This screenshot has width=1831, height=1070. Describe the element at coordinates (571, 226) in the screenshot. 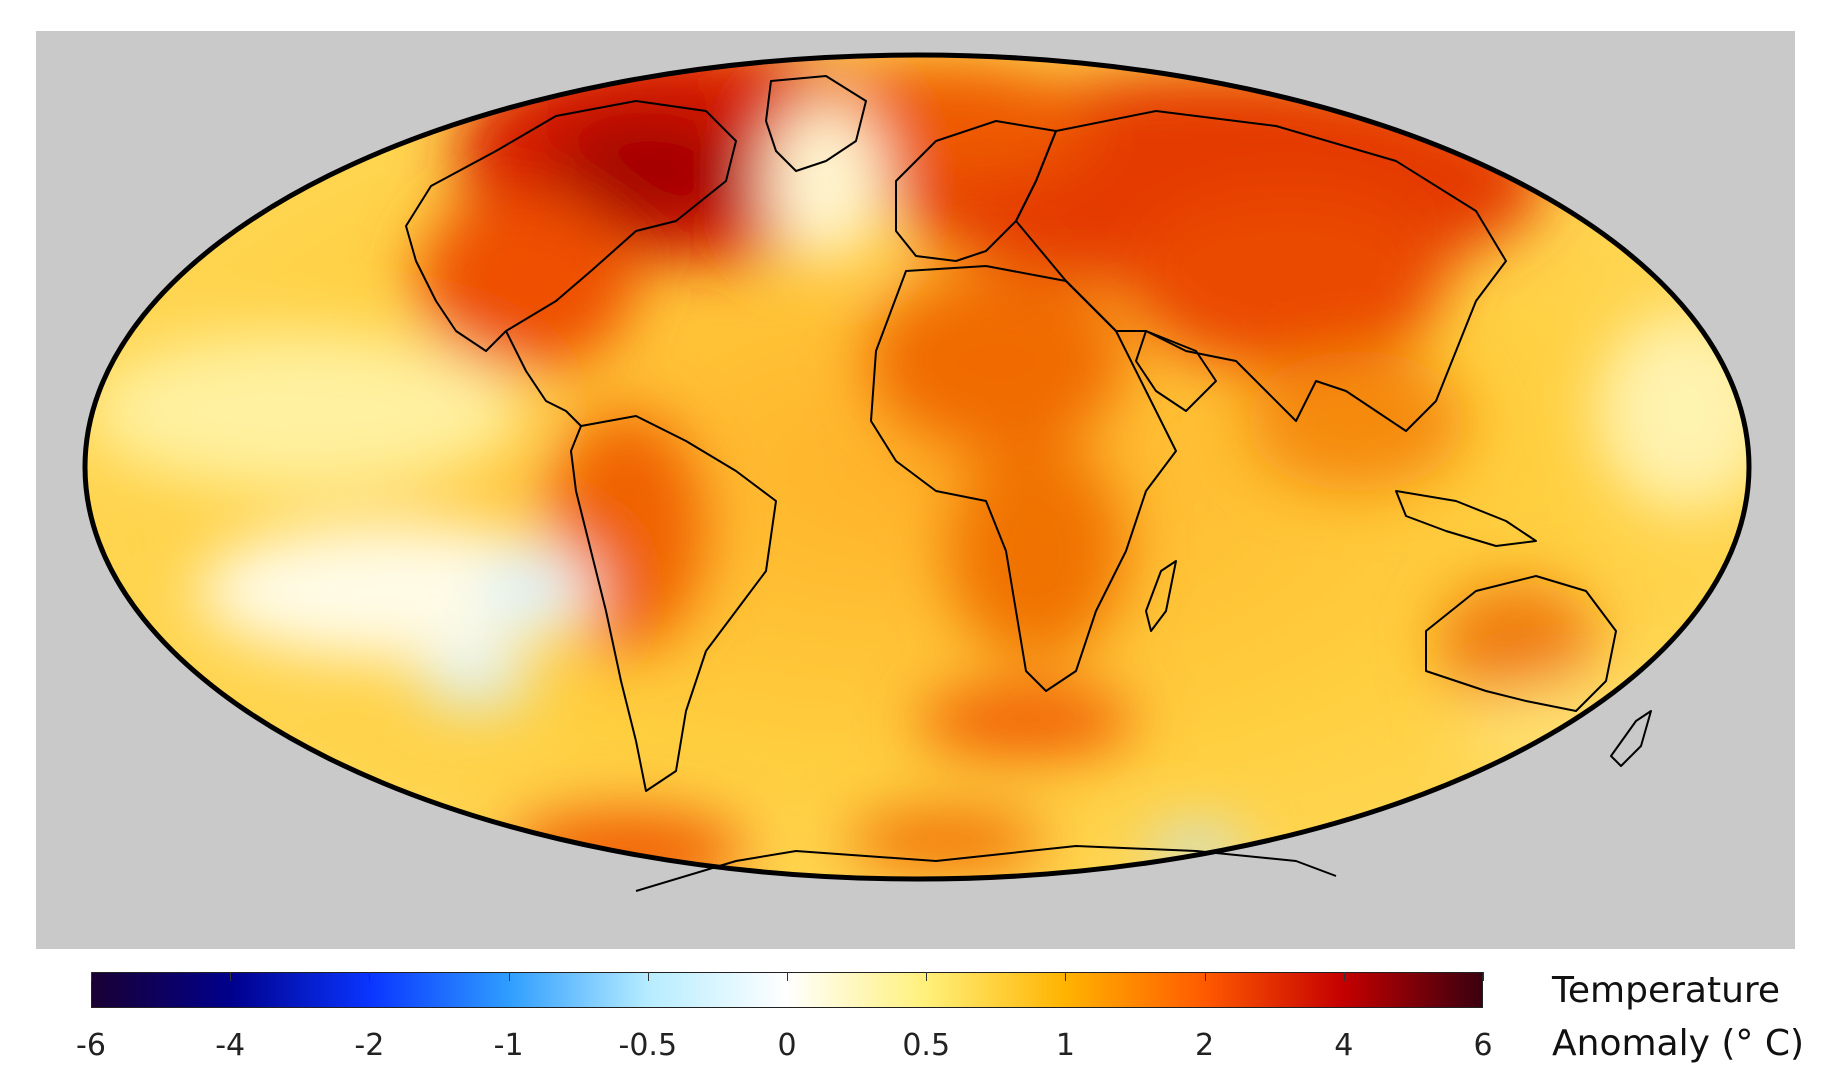

I see `north-america-outline` at that location.